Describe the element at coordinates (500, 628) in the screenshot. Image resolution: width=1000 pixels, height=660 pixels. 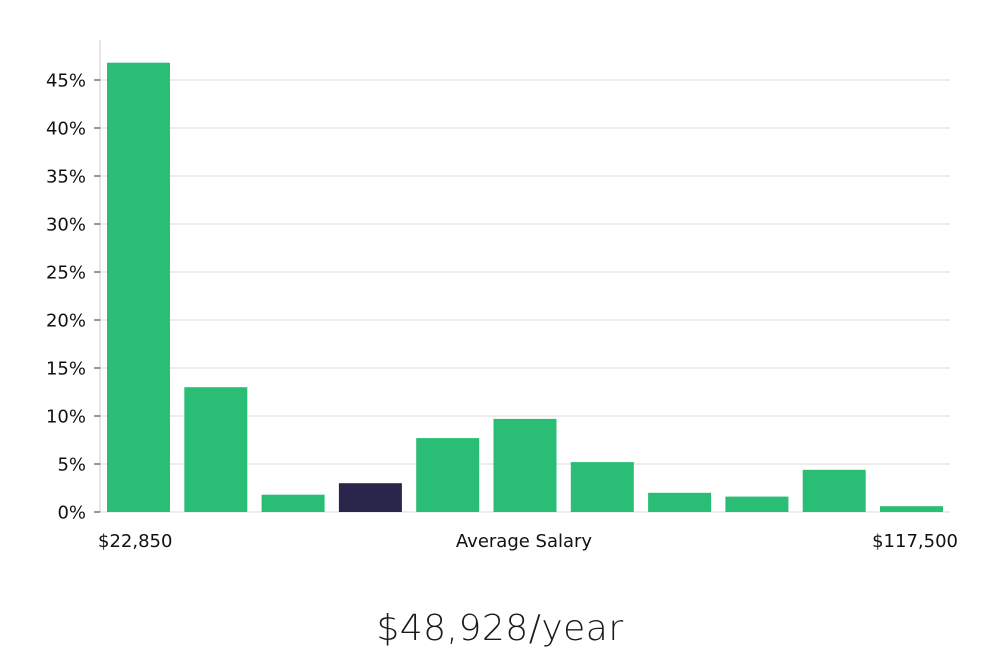
I see `average-salary-value: $48,928/year` at that location.